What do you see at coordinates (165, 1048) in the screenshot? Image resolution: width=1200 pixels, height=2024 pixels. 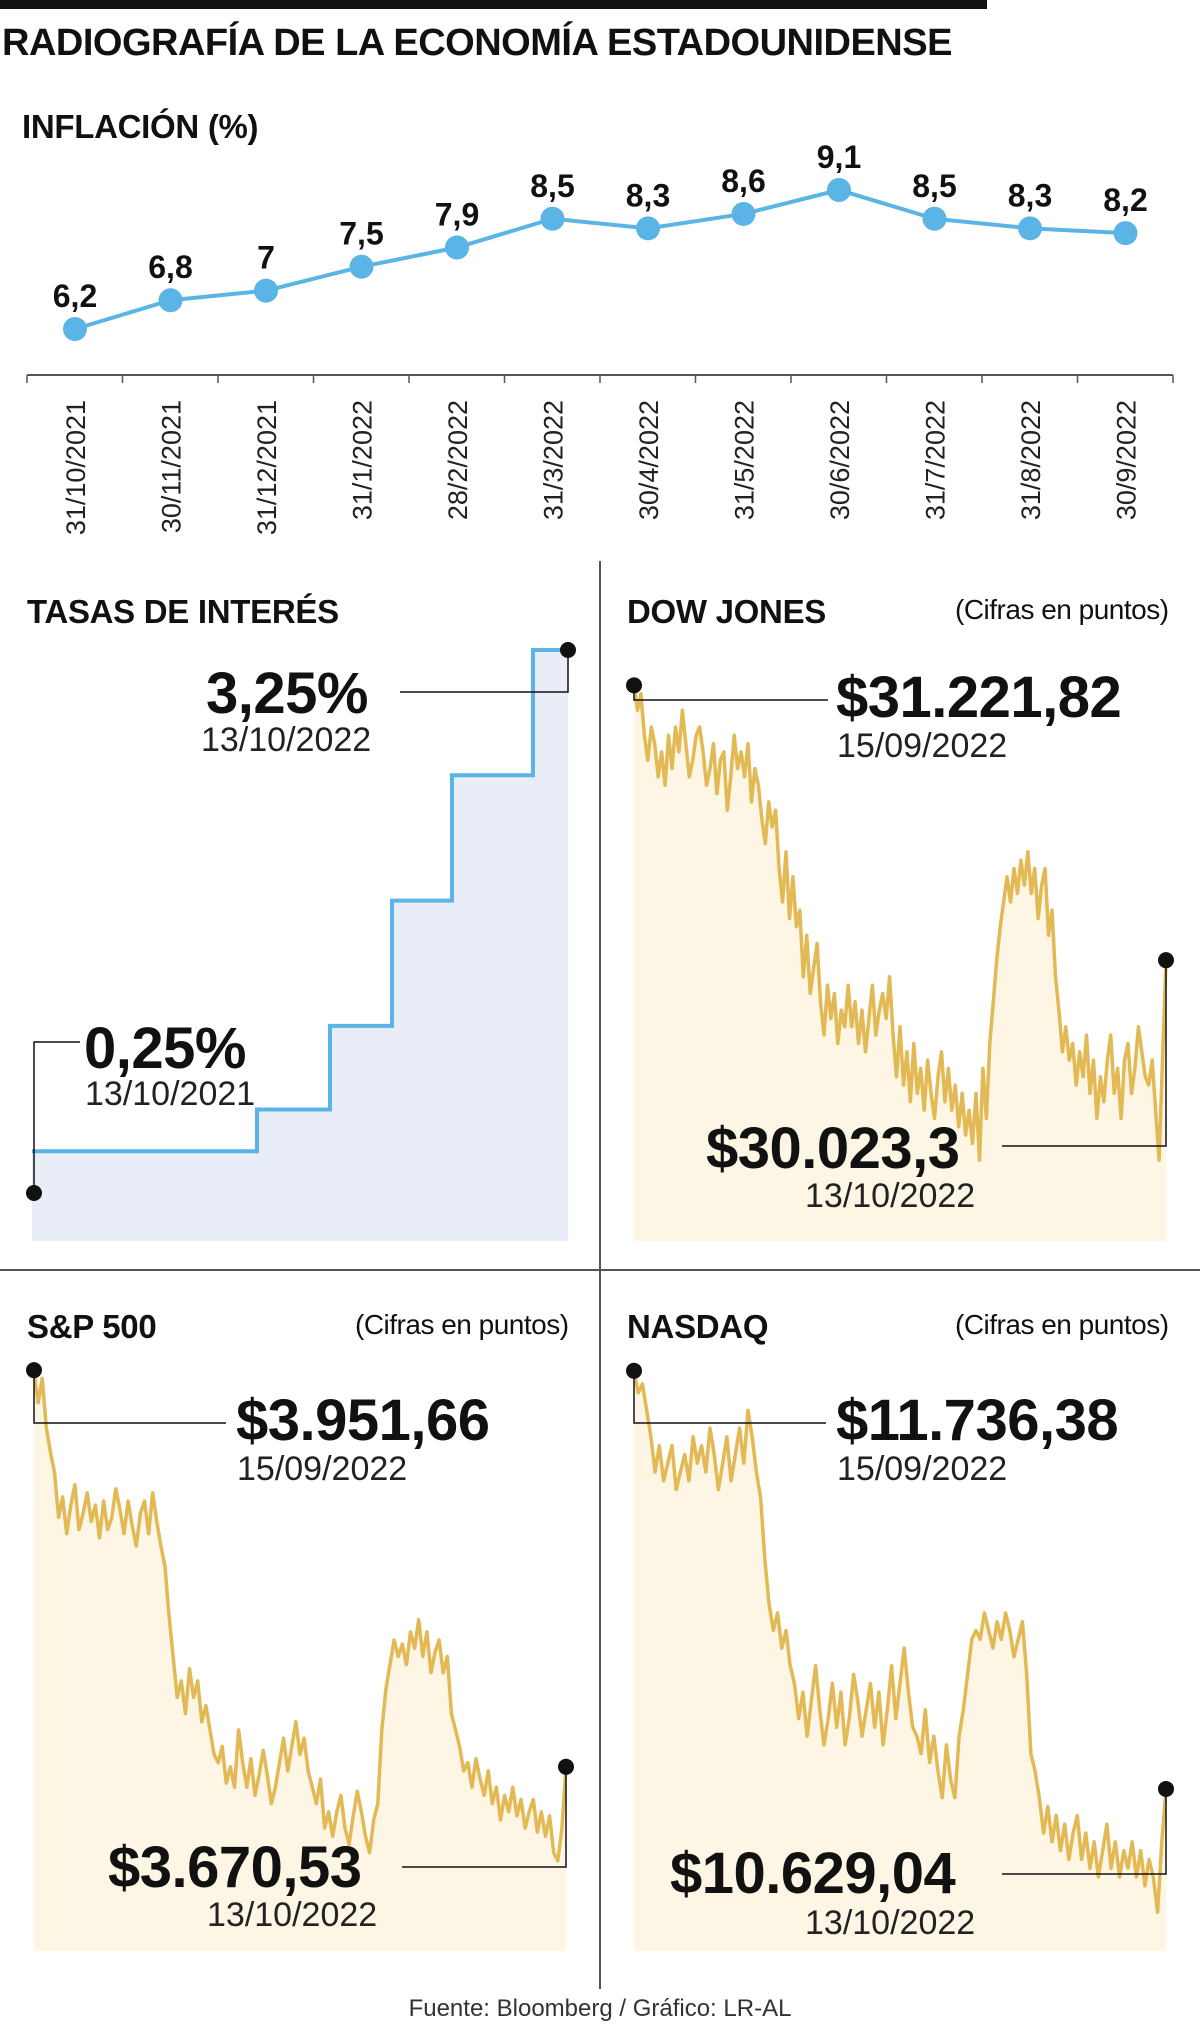 I see `rates-start-value: 0,25%` at bounding box center [165, 1048].